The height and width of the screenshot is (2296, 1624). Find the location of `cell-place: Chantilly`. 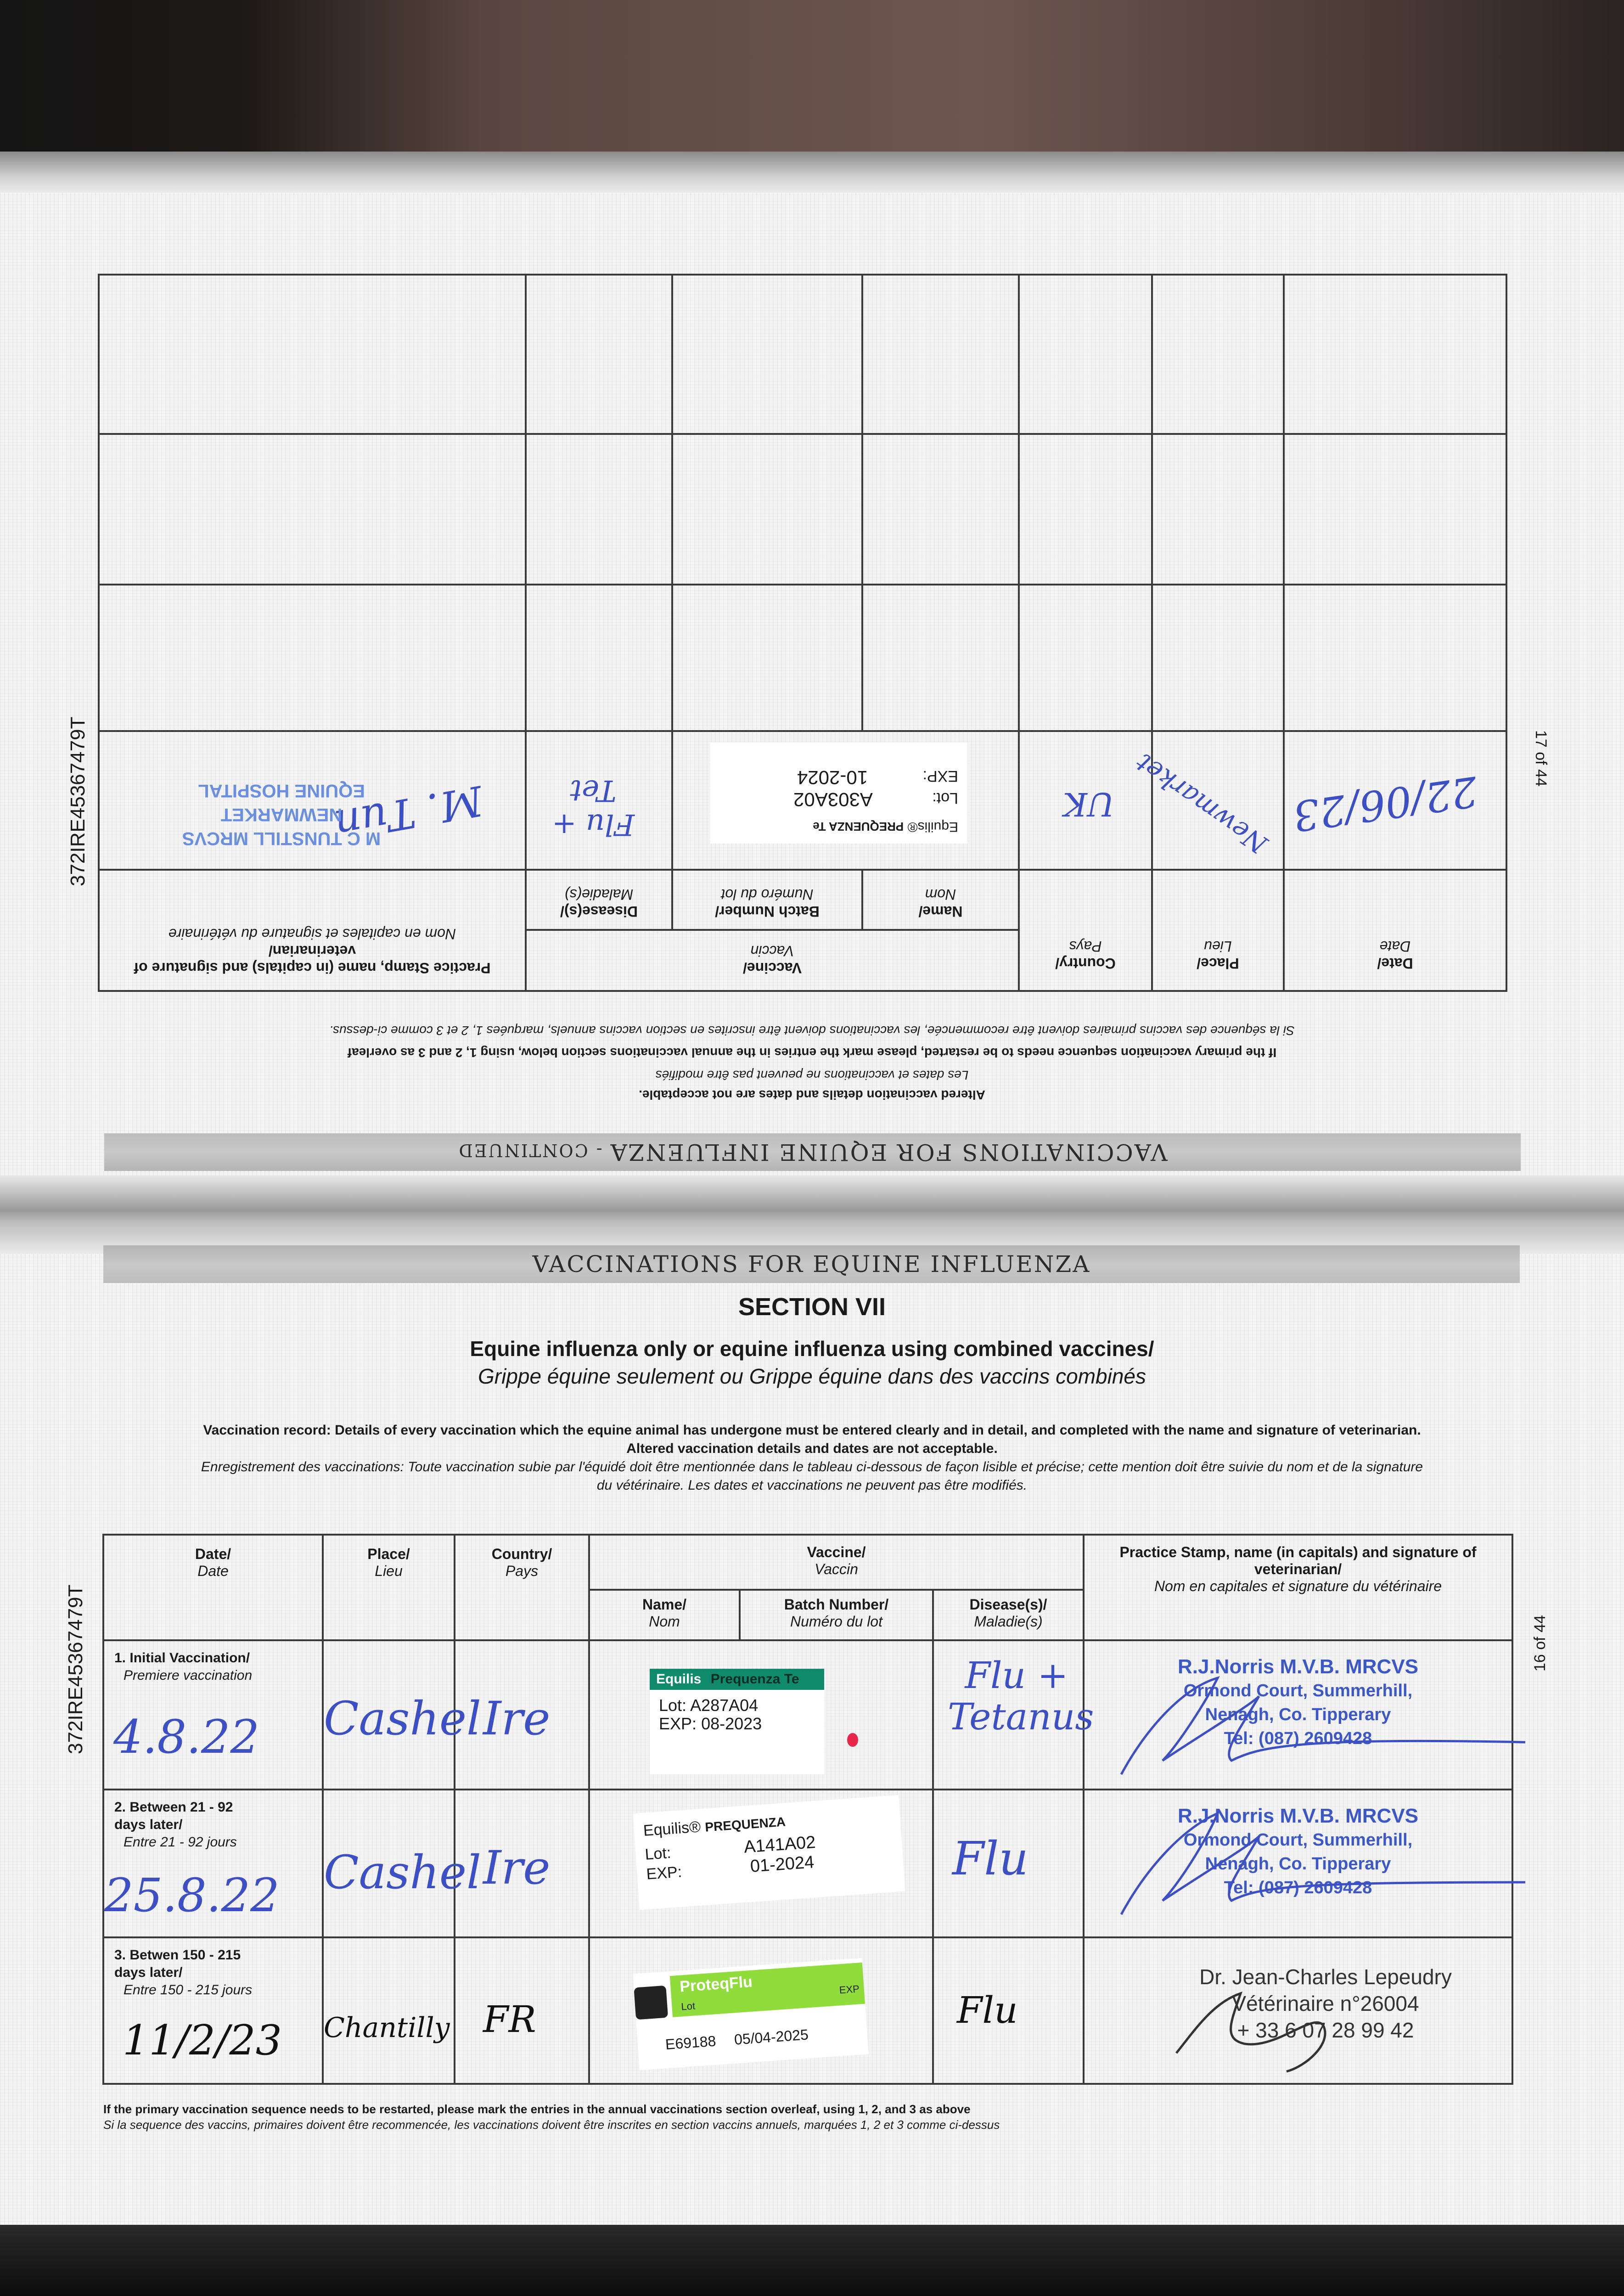

cell-place: Chantilly is located at coordinates (388, 2011).